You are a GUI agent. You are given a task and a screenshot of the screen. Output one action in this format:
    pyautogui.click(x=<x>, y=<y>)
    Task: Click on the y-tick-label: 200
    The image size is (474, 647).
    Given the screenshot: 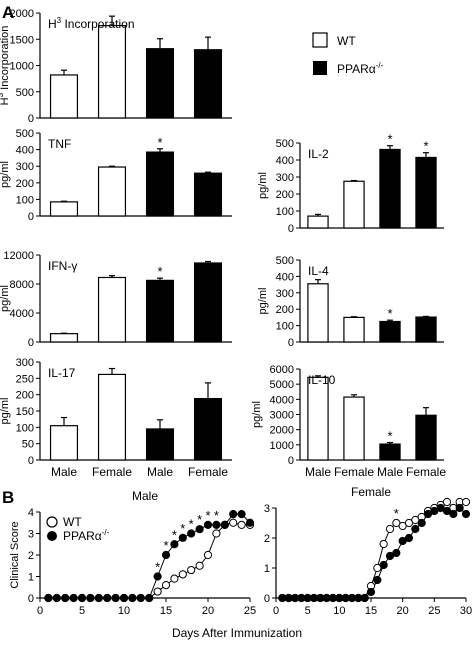 What is the action you would take?
    pyautogui.click(x=285, y=310)
    